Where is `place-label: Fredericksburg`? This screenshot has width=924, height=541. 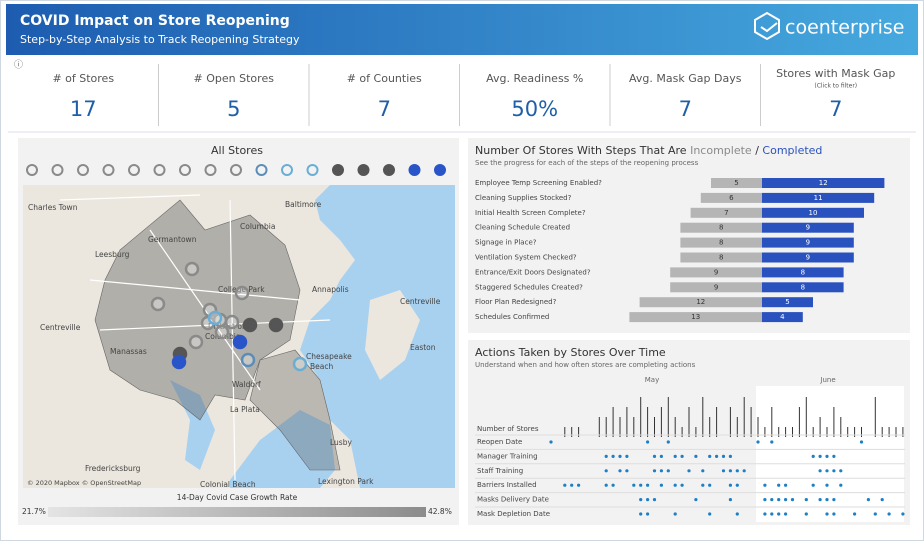 place-label: Fredericksburg is located at coordinates (113, 468).